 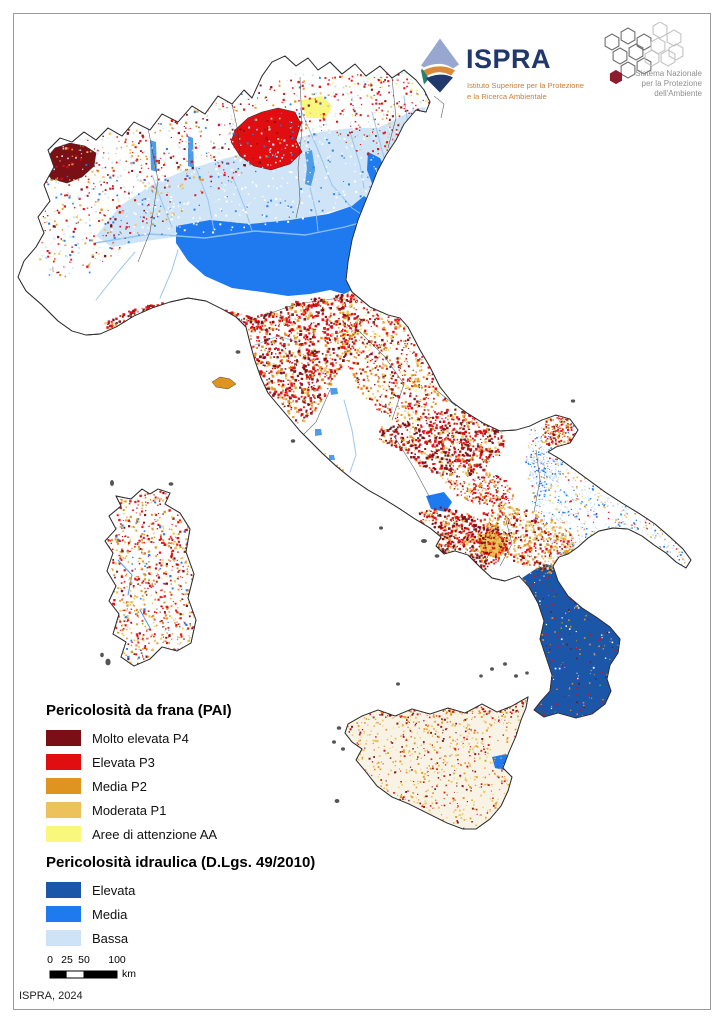 What do you see at coordinates (211, 938) in the screenshot?
I see `legend-hydraulic-row-2: Bassa` at bounding box center [211, 938].